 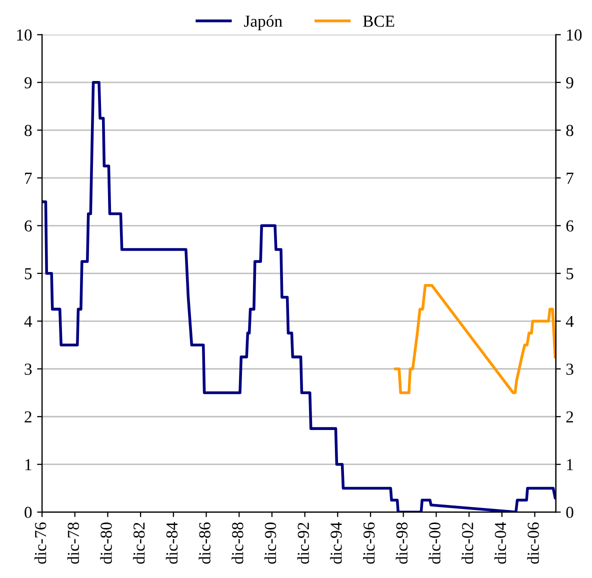 I want to click on y-tick-label: 1, so click(x=28, y=464).